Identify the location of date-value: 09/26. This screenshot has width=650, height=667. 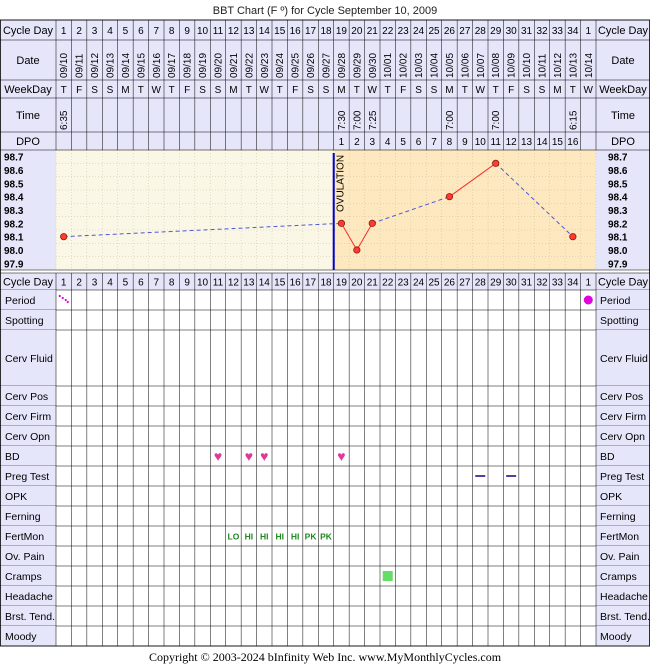
(311, 65).